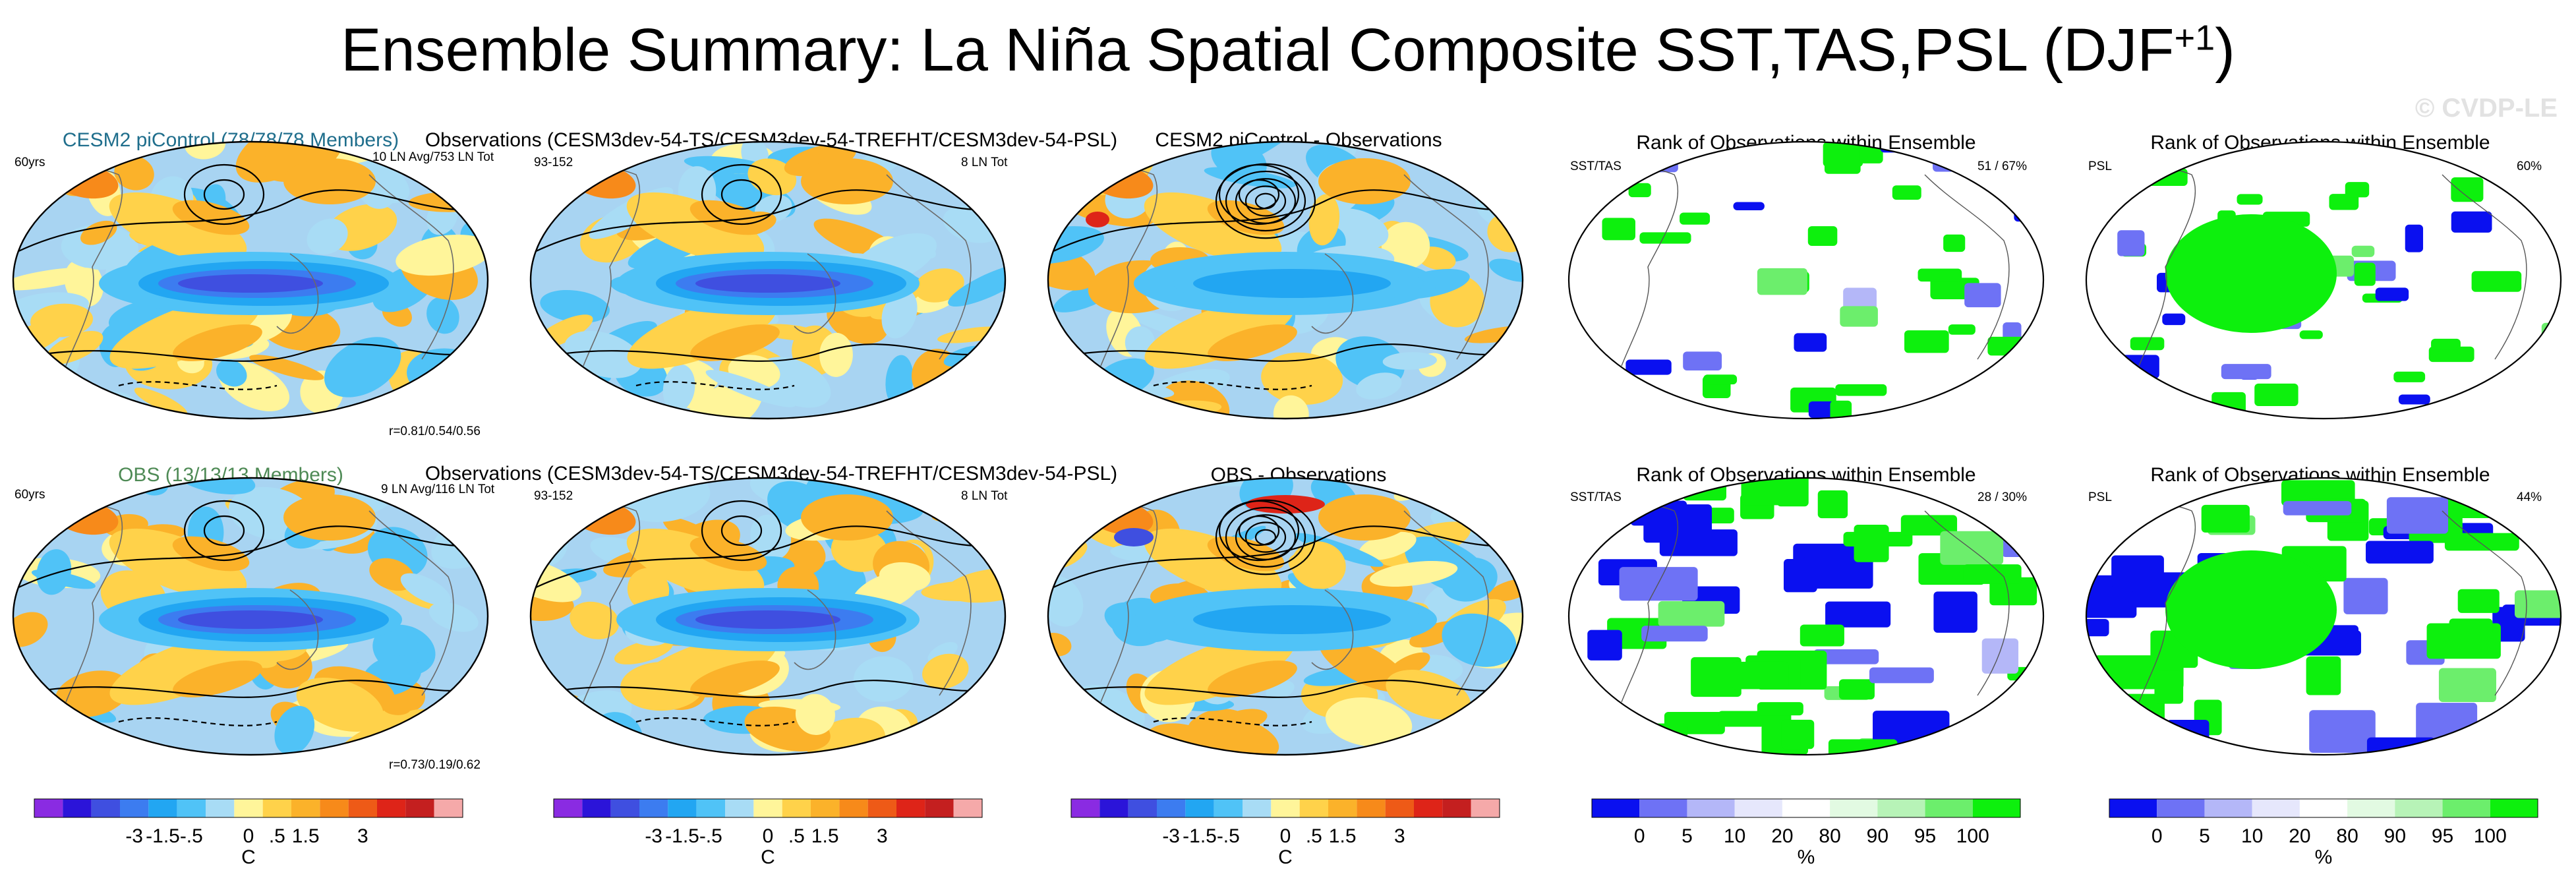 The height and width of the screenshot is (882, 2576). I want to click on rank-stat: 60%, so click(2529, 166).